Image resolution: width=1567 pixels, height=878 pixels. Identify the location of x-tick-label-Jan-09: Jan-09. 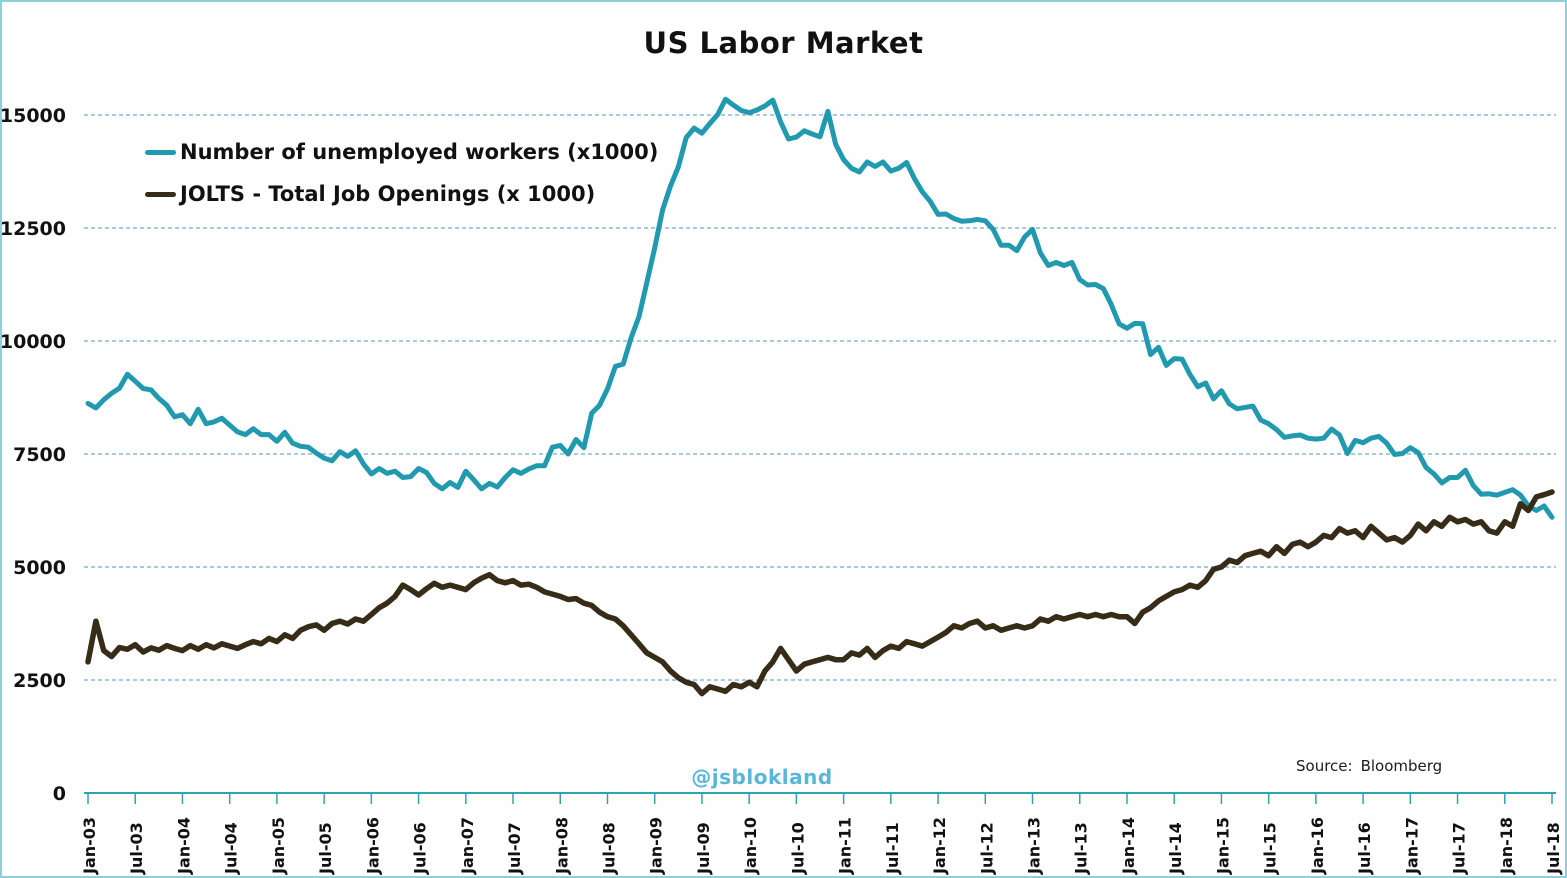
(656, 846).